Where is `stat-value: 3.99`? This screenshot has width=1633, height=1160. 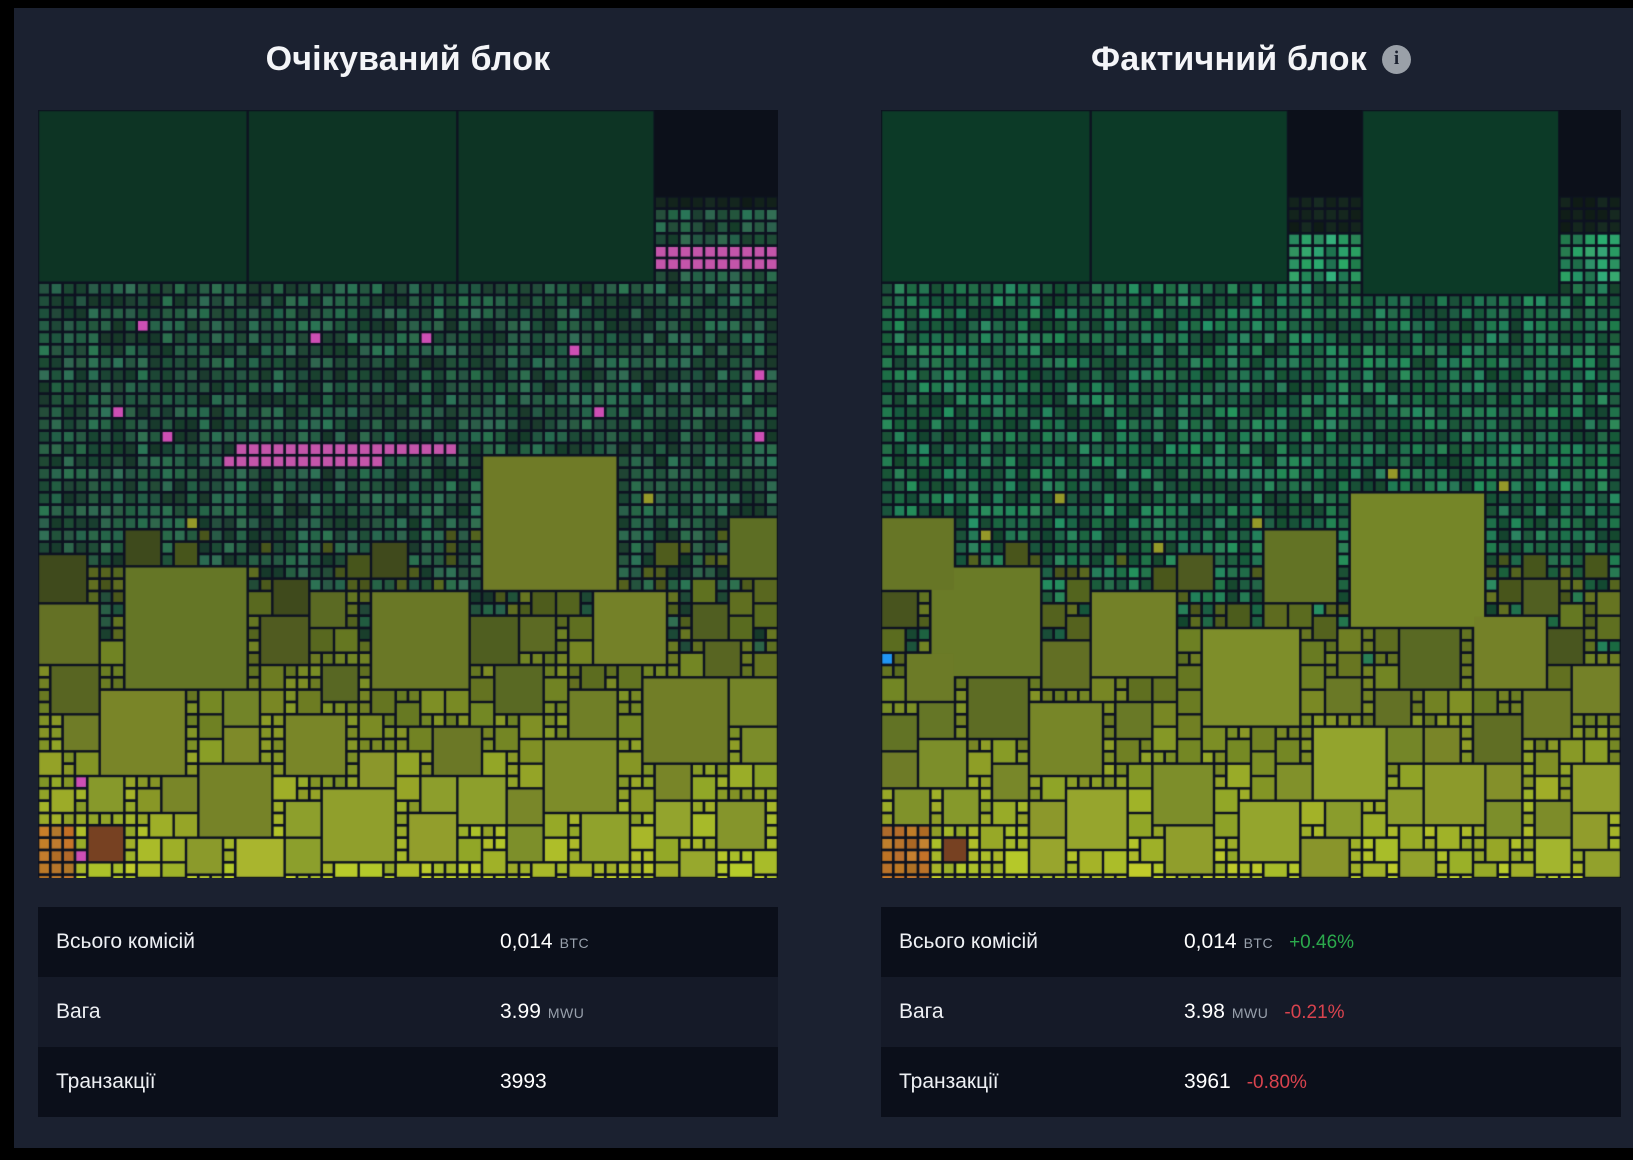 stat-value: 3.99 is located at coordinates (520, 1011).